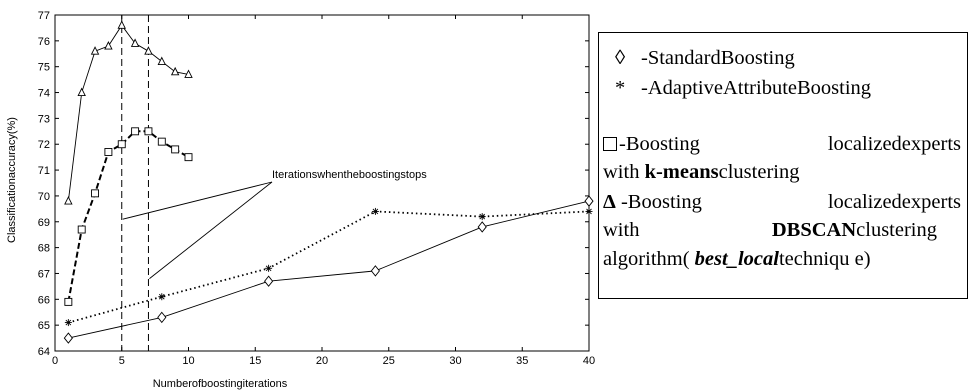 The height and width of the screenshot is (391, 971). I want to click on diamond-icon: ◊, so click(620, 58).